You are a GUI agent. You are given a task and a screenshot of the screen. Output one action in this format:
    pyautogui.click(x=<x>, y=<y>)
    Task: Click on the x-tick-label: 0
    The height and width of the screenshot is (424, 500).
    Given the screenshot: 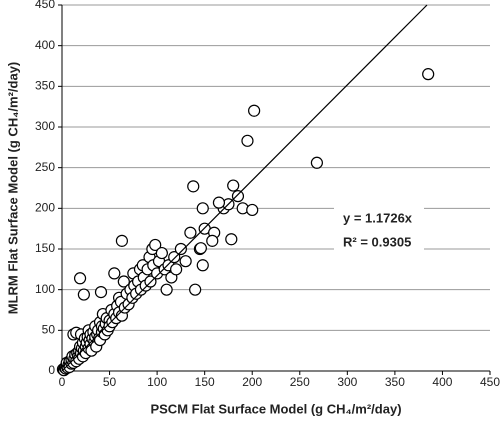 What is the action you would take?
    pyautogui.click(x=62, y=382)
    